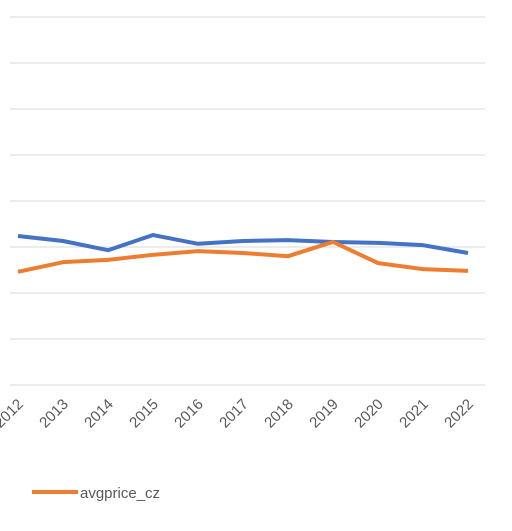 Image resolution: width=512 pixels, height=531 pixels. Describe the element at coordinates (279, 414) in the screenshot. I see `x-tick-label: 2018` at that location.